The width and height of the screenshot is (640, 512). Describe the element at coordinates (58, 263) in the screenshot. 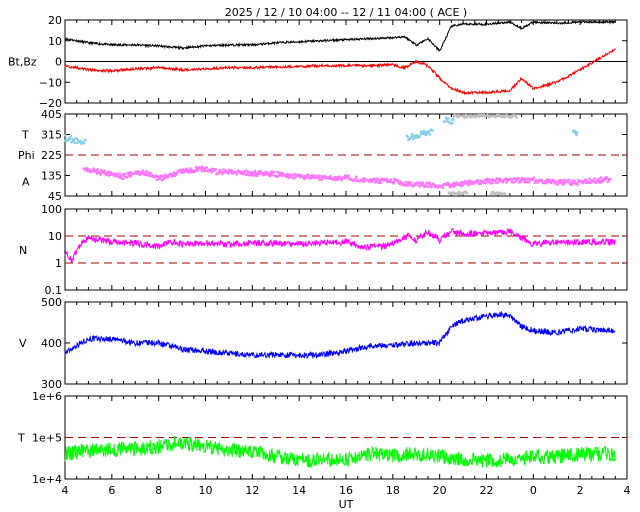

I see `y-tick-label: 1` at that location.